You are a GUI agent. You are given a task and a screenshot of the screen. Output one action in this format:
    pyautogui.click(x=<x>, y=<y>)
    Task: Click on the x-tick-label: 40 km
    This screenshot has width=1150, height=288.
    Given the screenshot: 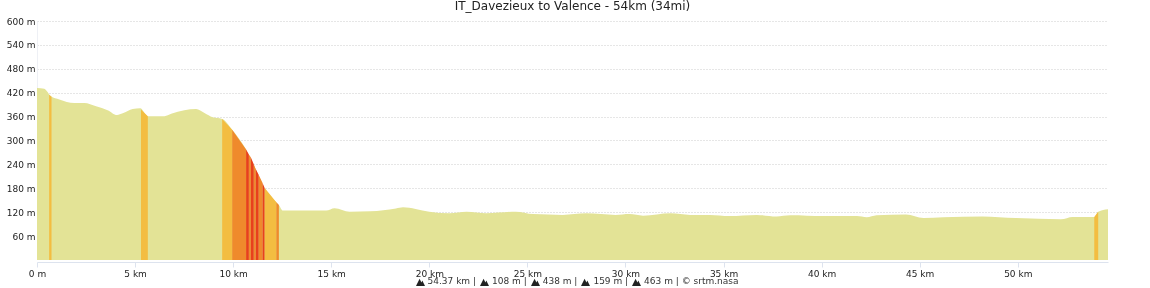 What is the action you would take?
    pyautogui.click(x=822, y=273)
    